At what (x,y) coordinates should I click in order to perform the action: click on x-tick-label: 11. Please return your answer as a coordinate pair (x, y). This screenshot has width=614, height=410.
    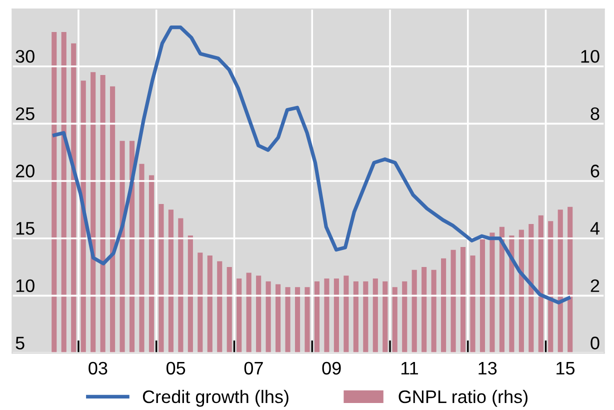
    Looking at the image, I should click on (409, 368).